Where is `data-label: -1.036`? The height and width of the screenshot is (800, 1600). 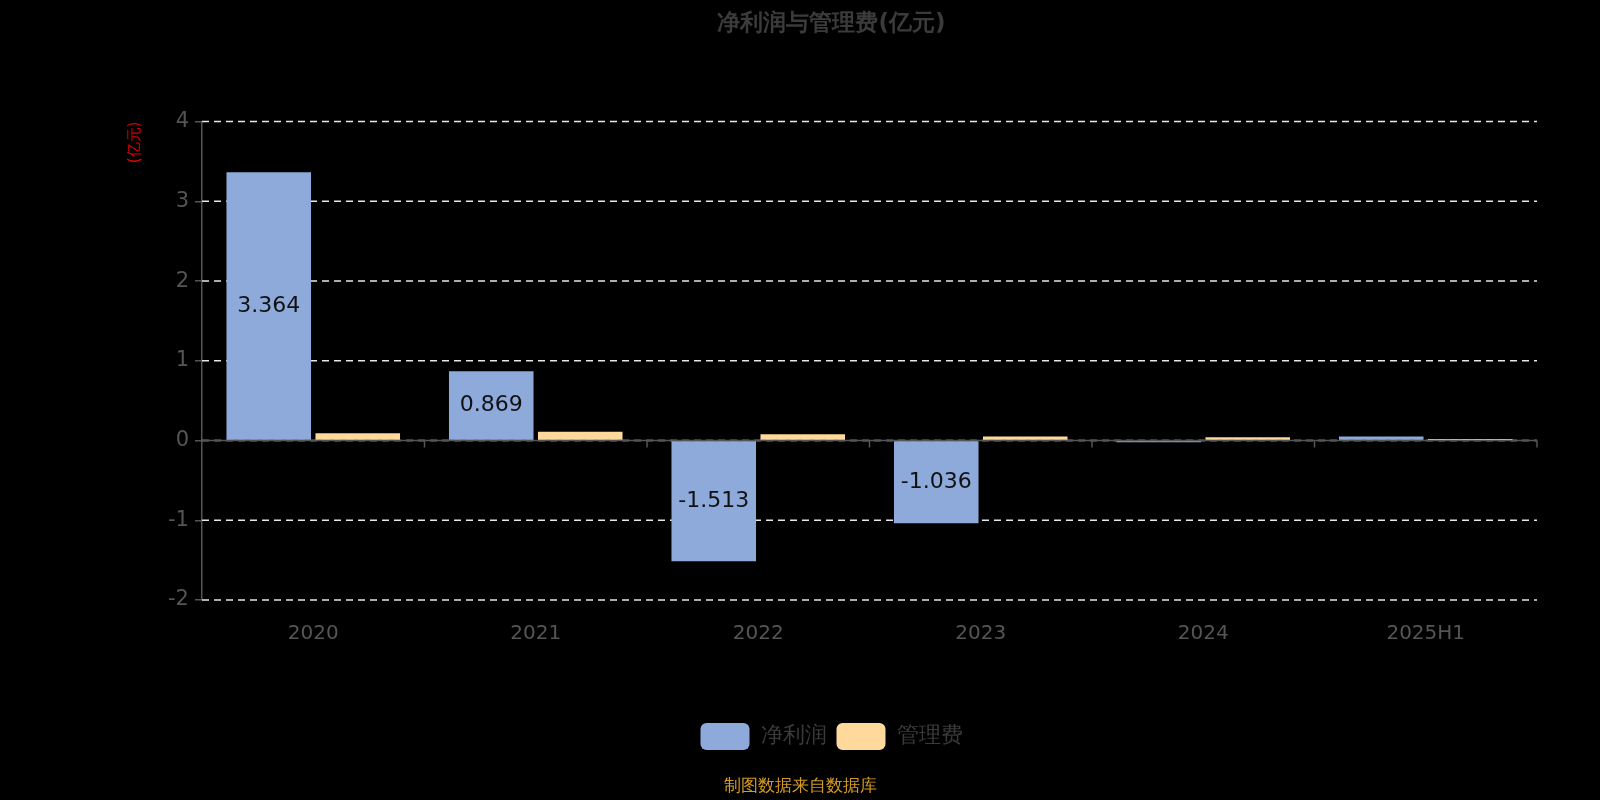
data-label: -1.036 is located at coordinates (936, 480).